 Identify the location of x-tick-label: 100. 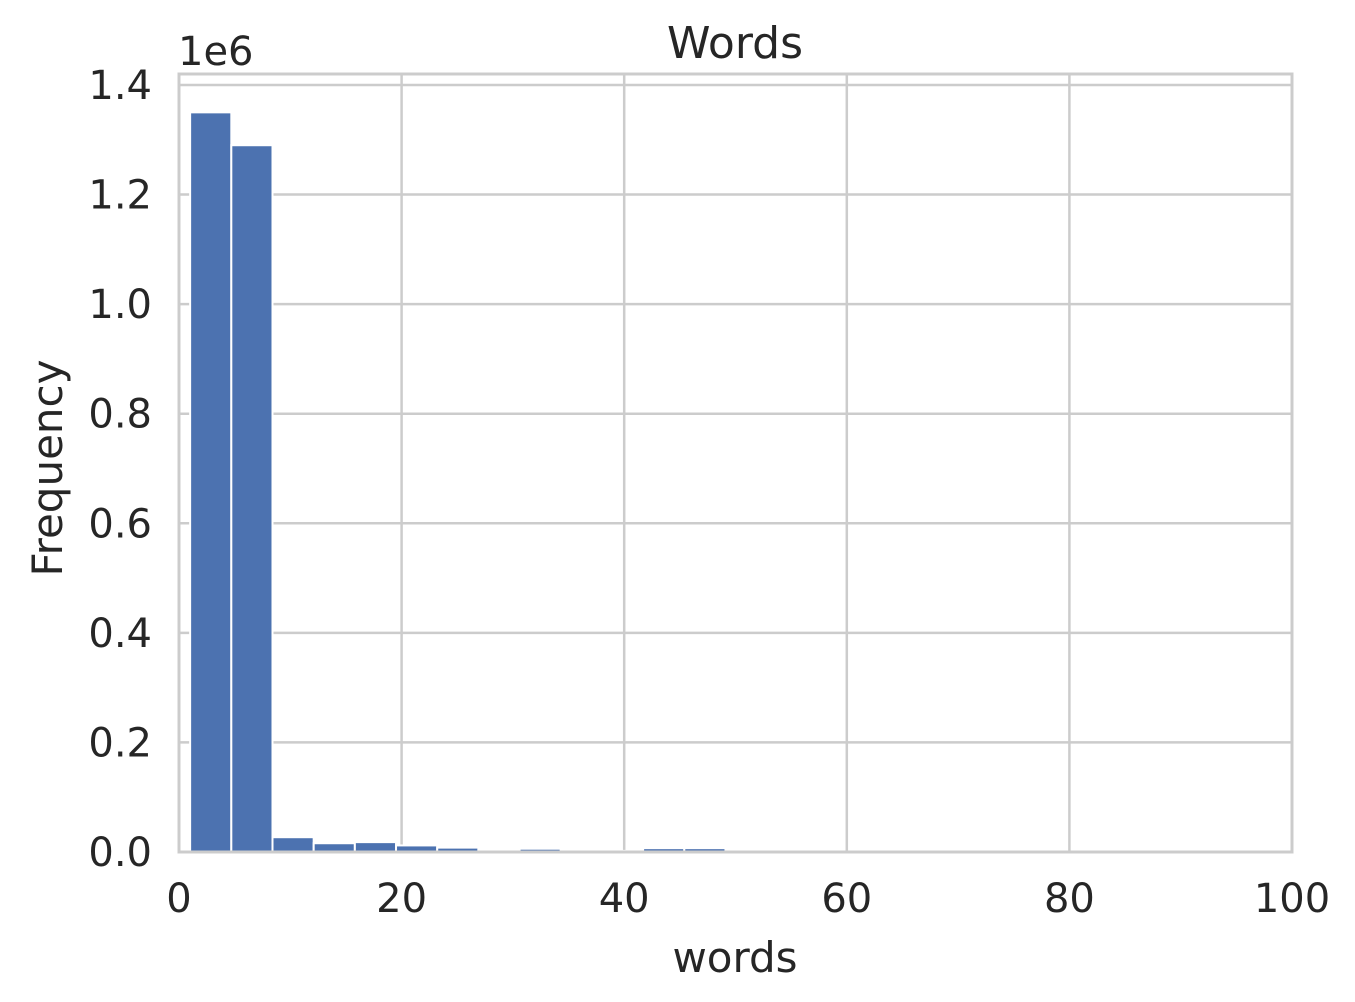
(1292, 899).